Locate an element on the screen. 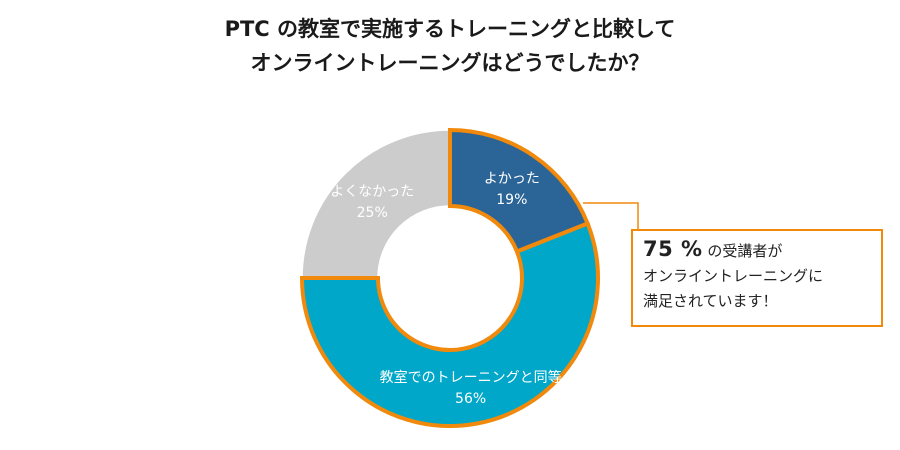 This screenshot has height=450, width=900. slice-1-label: よかった is located at coordinates (512, 179).